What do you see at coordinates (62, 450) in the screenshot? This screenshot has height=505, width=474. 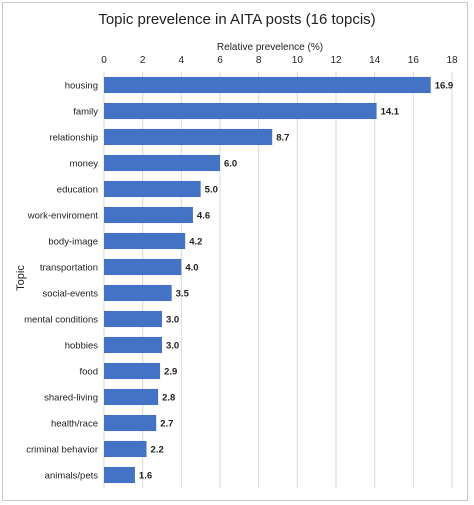 I see `category-label: criminal behavior` at bounding box center [62, 450].